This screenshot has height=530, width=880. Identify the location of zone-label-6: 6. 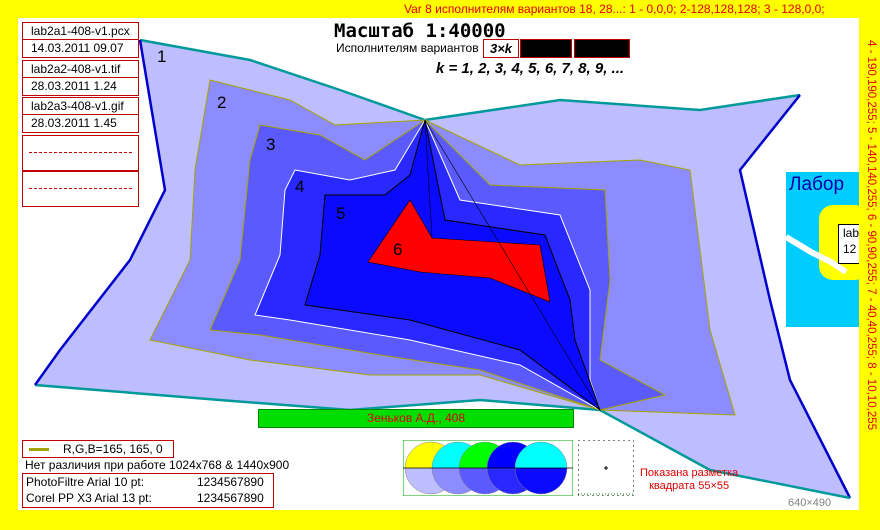
(397, 249).